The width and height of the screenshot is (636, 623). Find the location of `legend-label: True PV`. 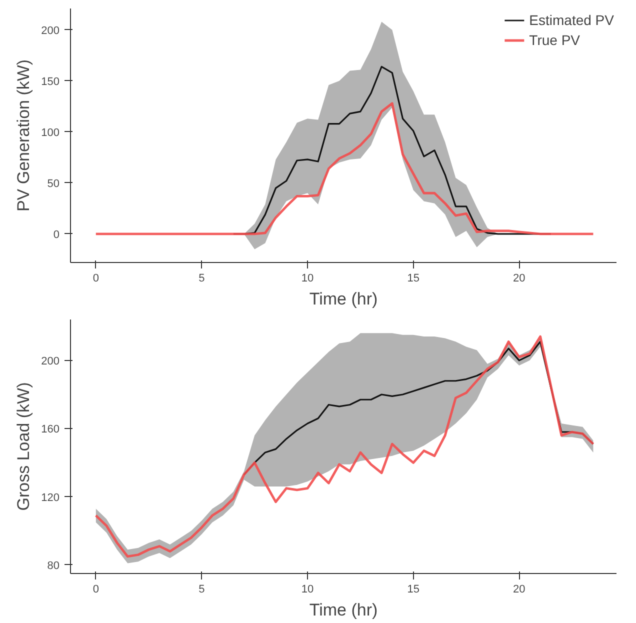

legend-label: True PV is located at coordinates (554, 40).